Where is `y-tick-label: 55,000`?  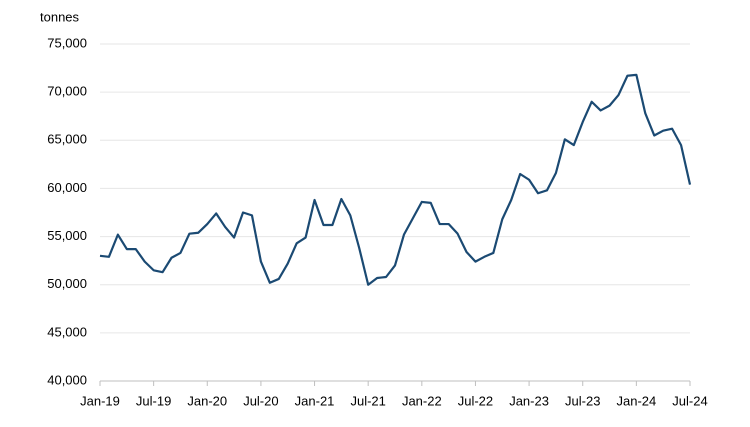 y-tick-label: 55,000 is located at coordinates (67, 235).